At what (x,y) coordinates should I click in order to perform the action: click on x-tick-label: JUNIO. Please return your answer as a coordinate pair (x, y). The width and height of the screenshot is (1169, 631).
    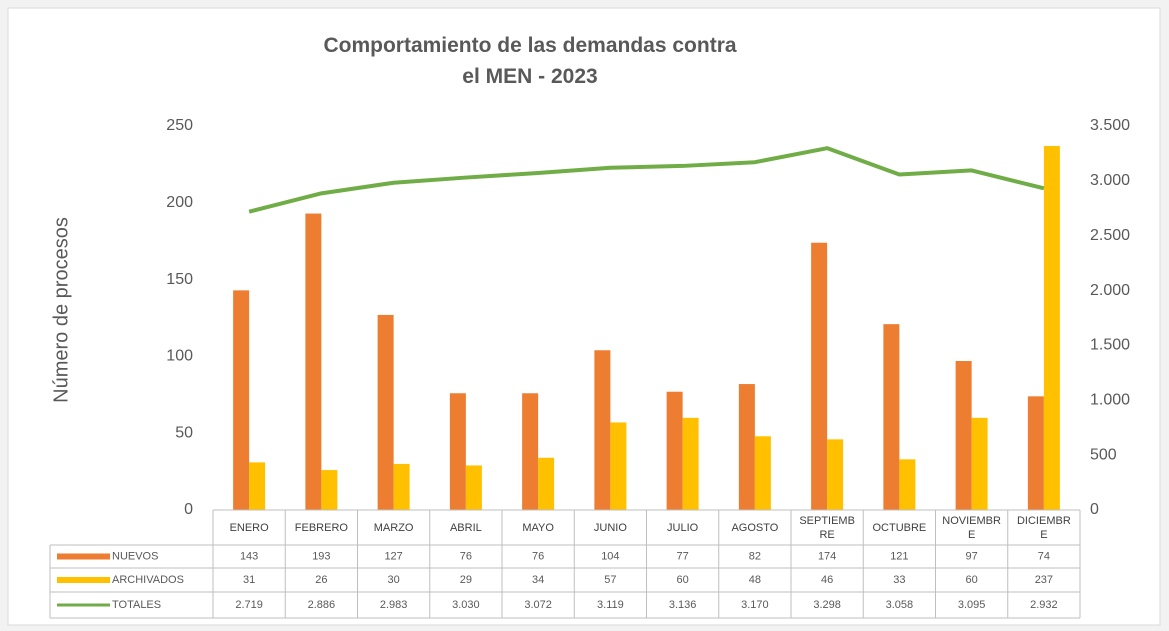
    Looking at the image, I should click on (610, 527).